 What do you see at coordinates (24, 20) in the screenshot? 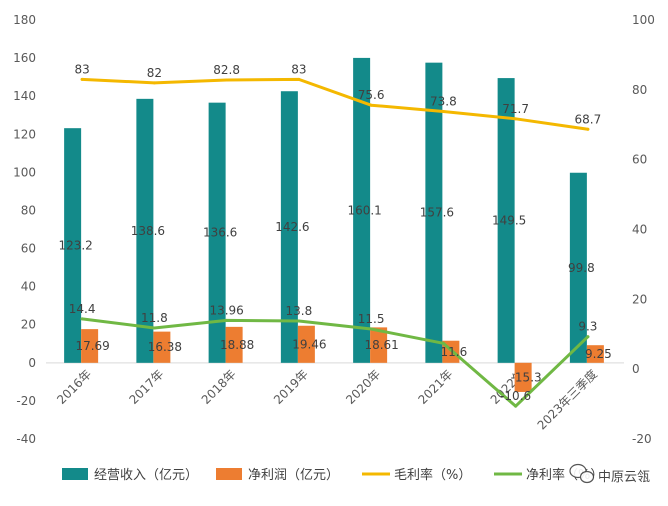
I see `y-left-tick-label: 180` at bounding box center [24, 20].